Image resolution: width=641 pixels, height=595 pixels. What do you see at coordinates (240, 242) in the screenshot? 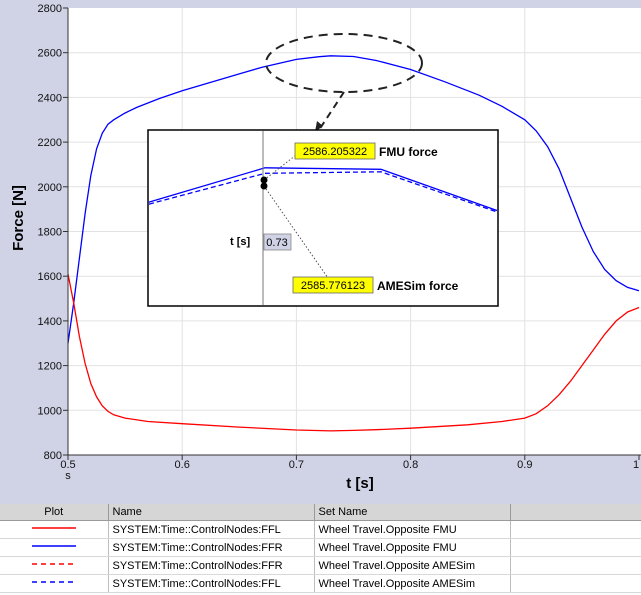
I see `t-cursor-label: t [s]` at bounding box center [240, 242].